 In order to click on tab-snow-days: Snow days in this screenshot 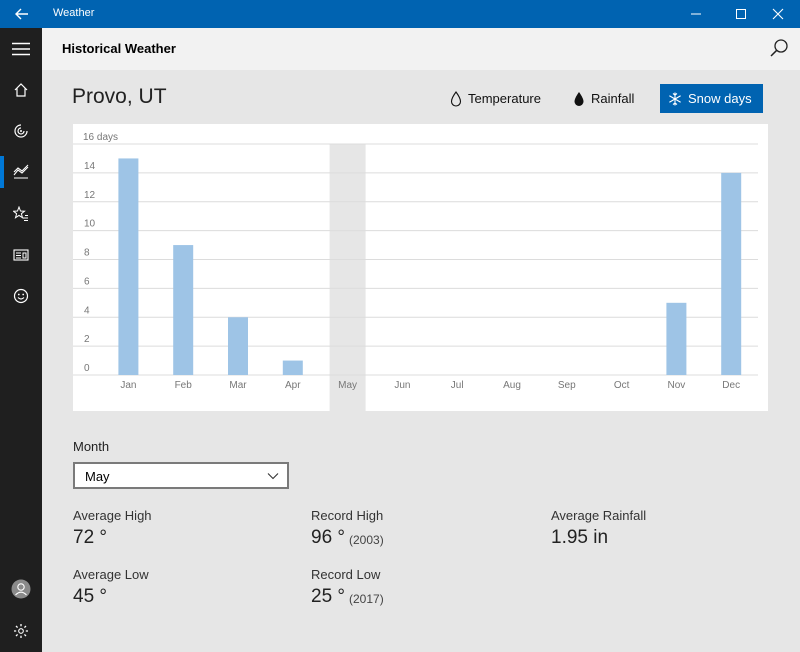, I will do `click(711, 98)`.